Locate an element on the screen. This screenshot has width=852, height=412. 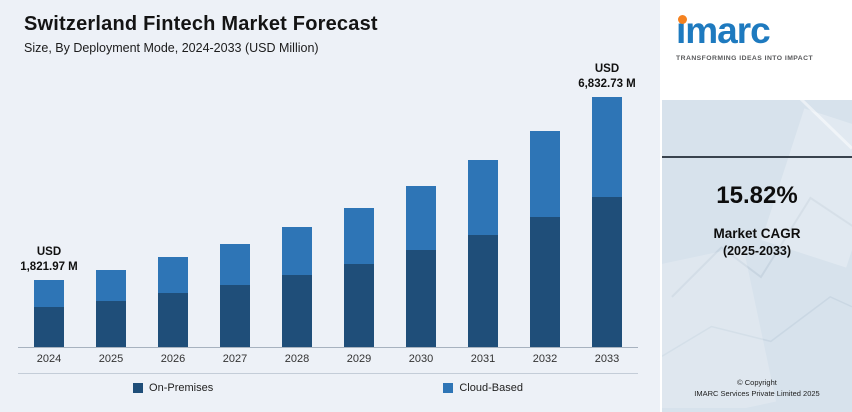
x-tick-2033: 2033 is located at coordinates (607, 359).